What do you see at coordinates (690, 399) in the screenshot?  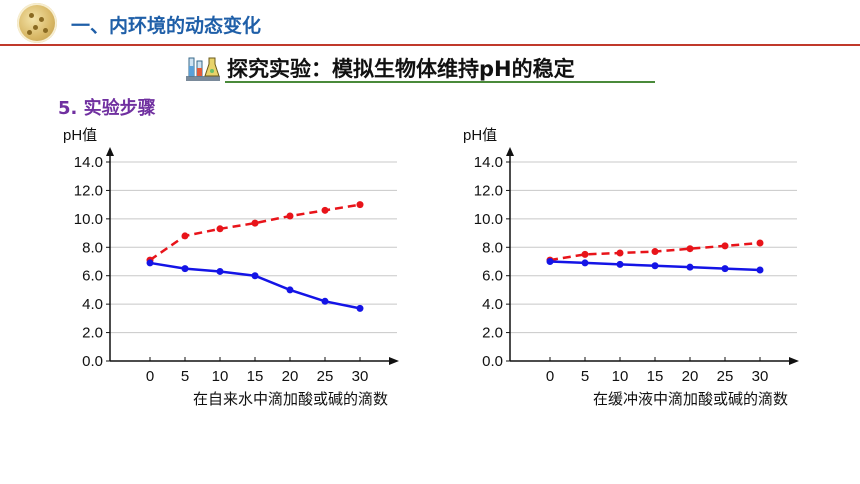 I see `x-axis-label: 在缓冲液中滴加酸或碱的滴数` at bounding box center [690, 399].